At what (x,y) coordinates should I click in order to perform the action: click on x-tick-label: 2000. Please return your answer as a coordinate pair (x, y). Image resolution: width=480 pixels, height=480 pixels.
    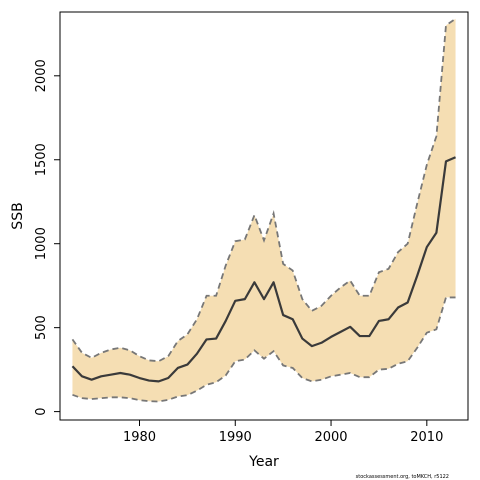
    Looking at the image, I should click on (330, 437).